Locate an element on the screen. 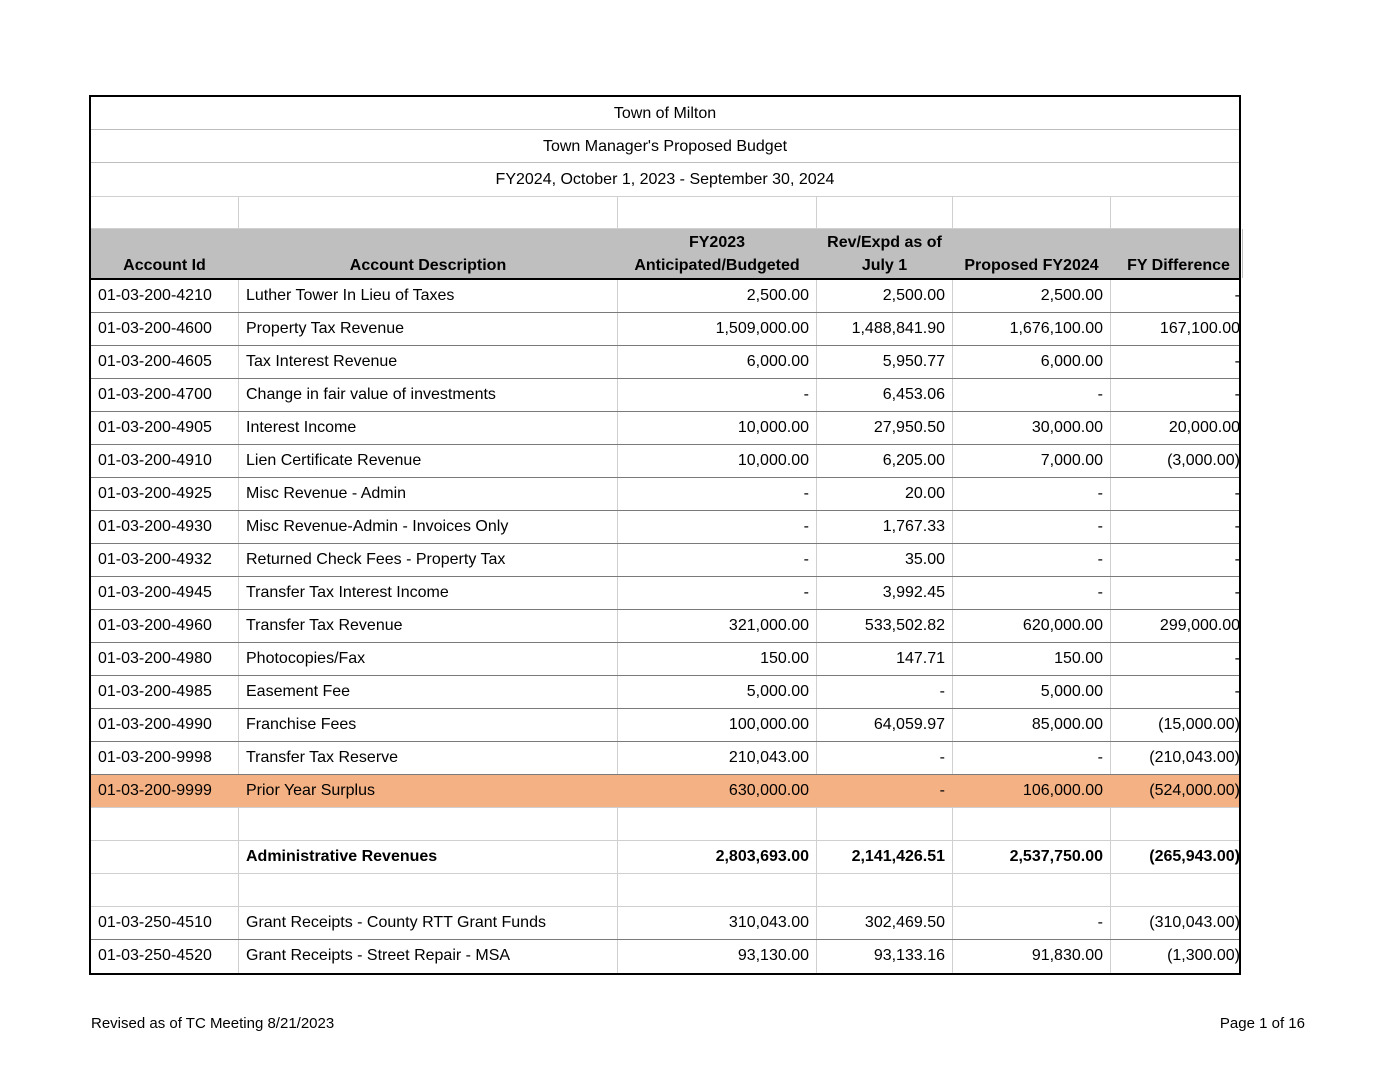 The width and height of the screenshot is (1396, 1078). sheet-title: Town of Milton is located at coordinates (665, 113).